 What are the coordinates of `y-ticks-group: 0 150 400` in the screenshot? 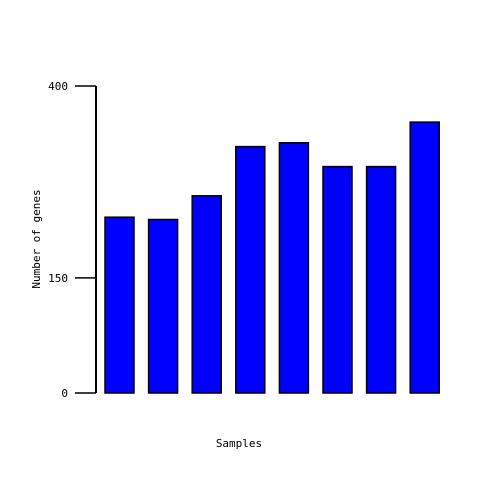 It's located at (72, 240).